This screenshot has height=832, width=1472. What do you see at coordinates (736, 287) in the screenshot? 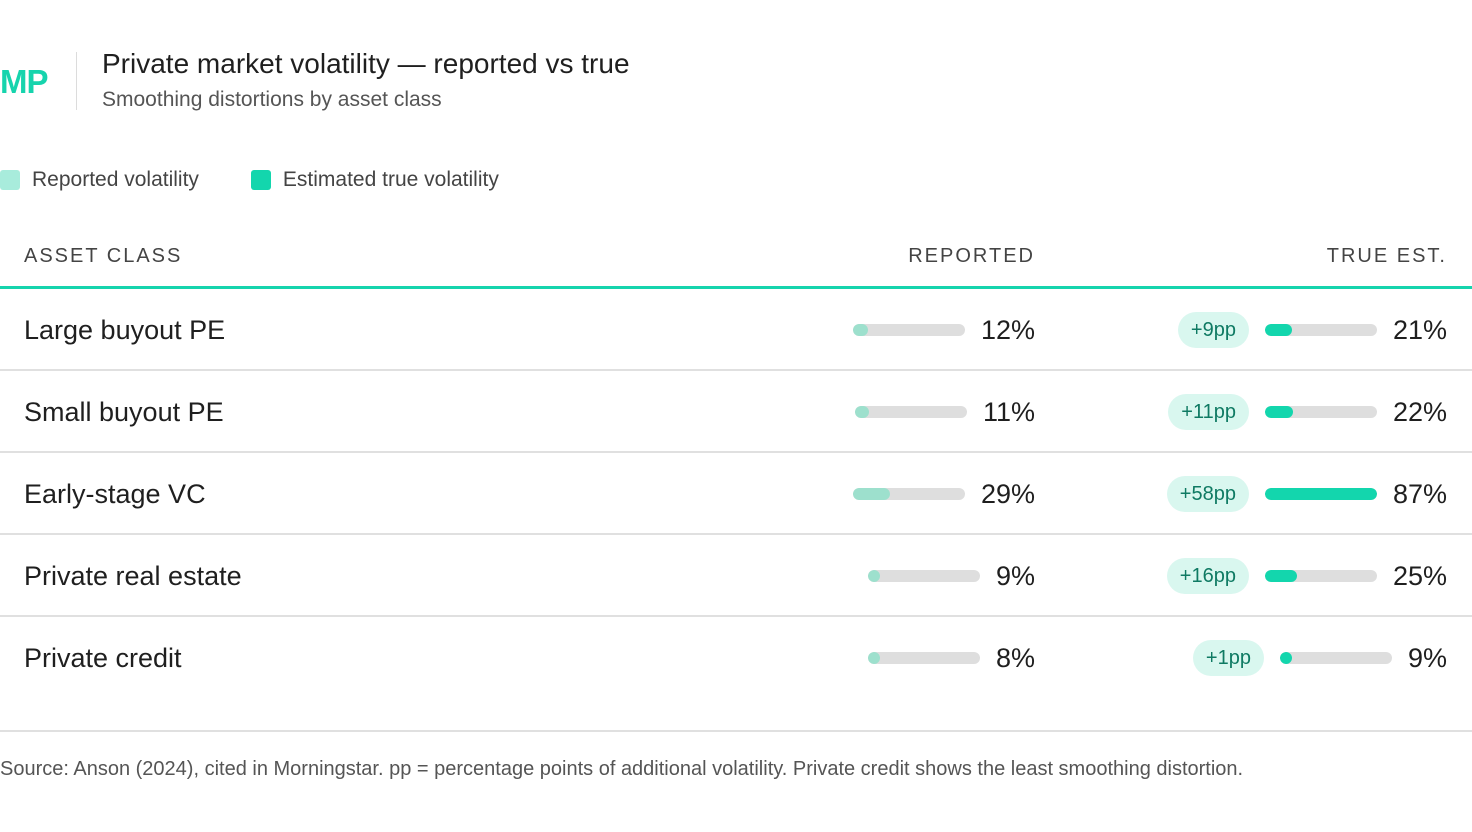
I see `header-rule` at bounding box center [736, 287].